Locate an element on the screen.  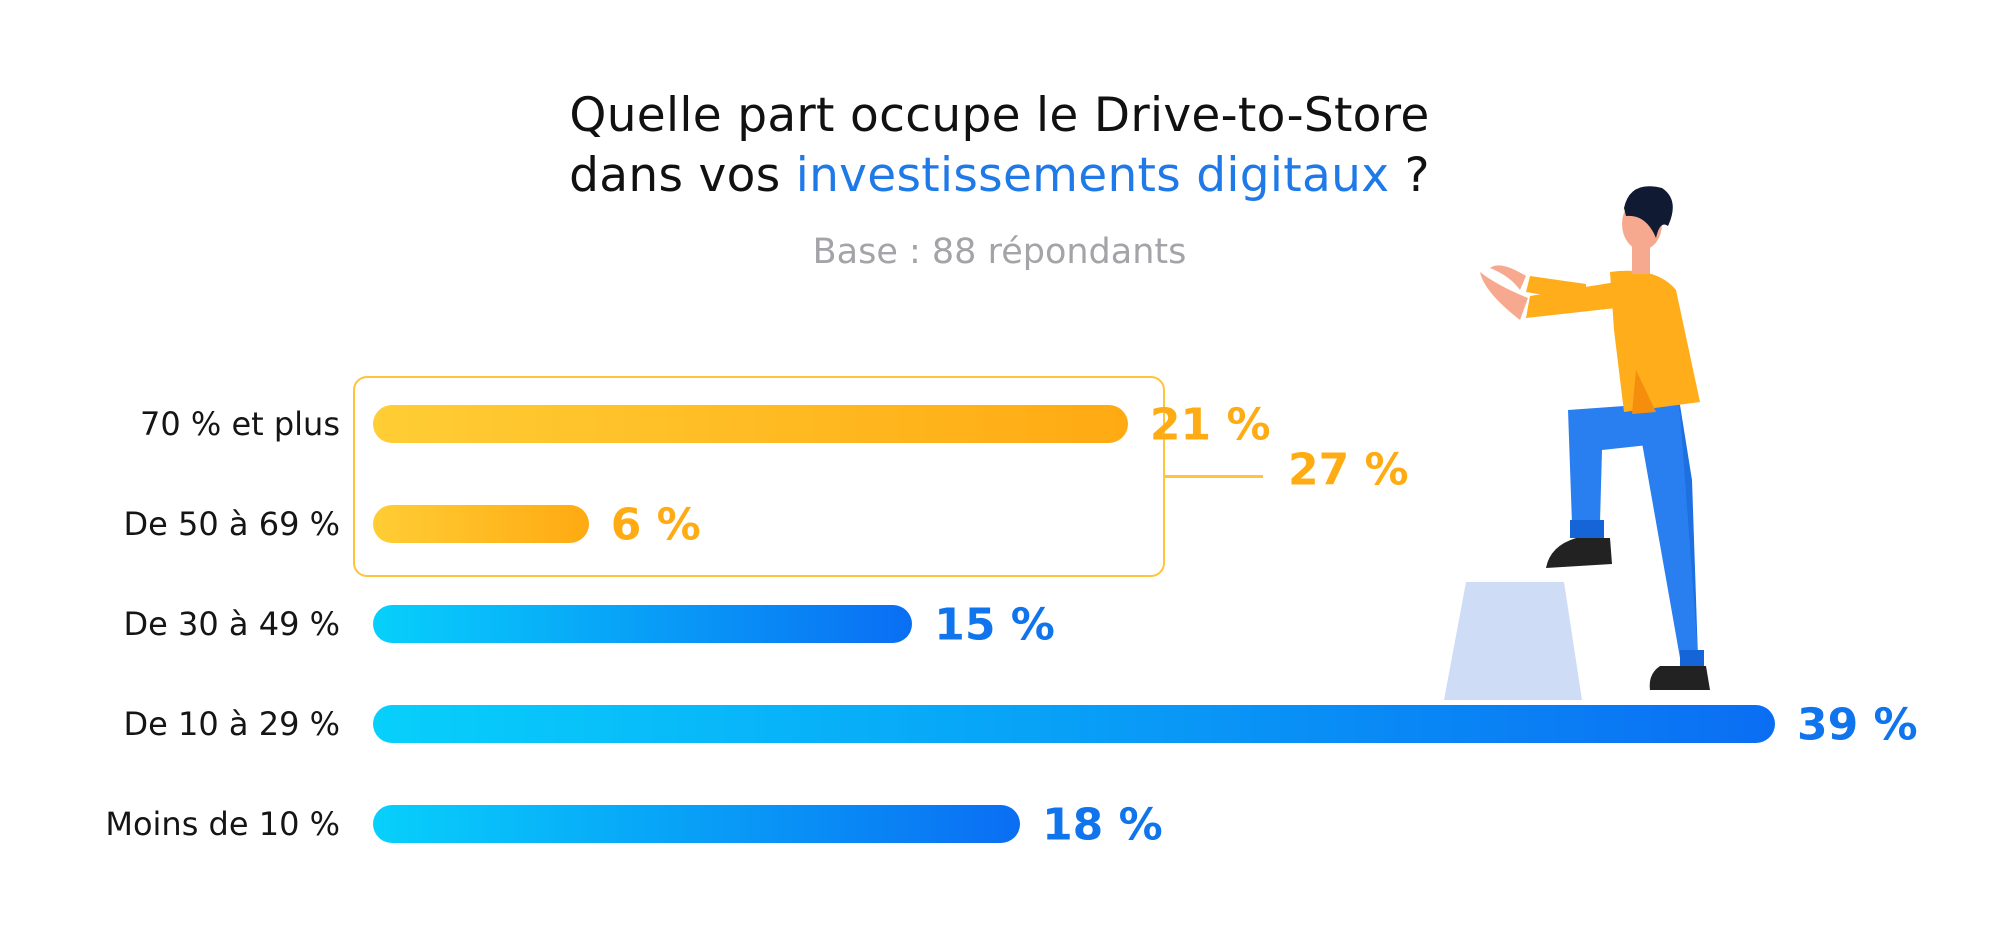
category-label: De 30 à 49 % is located at coordinates (231, 624).